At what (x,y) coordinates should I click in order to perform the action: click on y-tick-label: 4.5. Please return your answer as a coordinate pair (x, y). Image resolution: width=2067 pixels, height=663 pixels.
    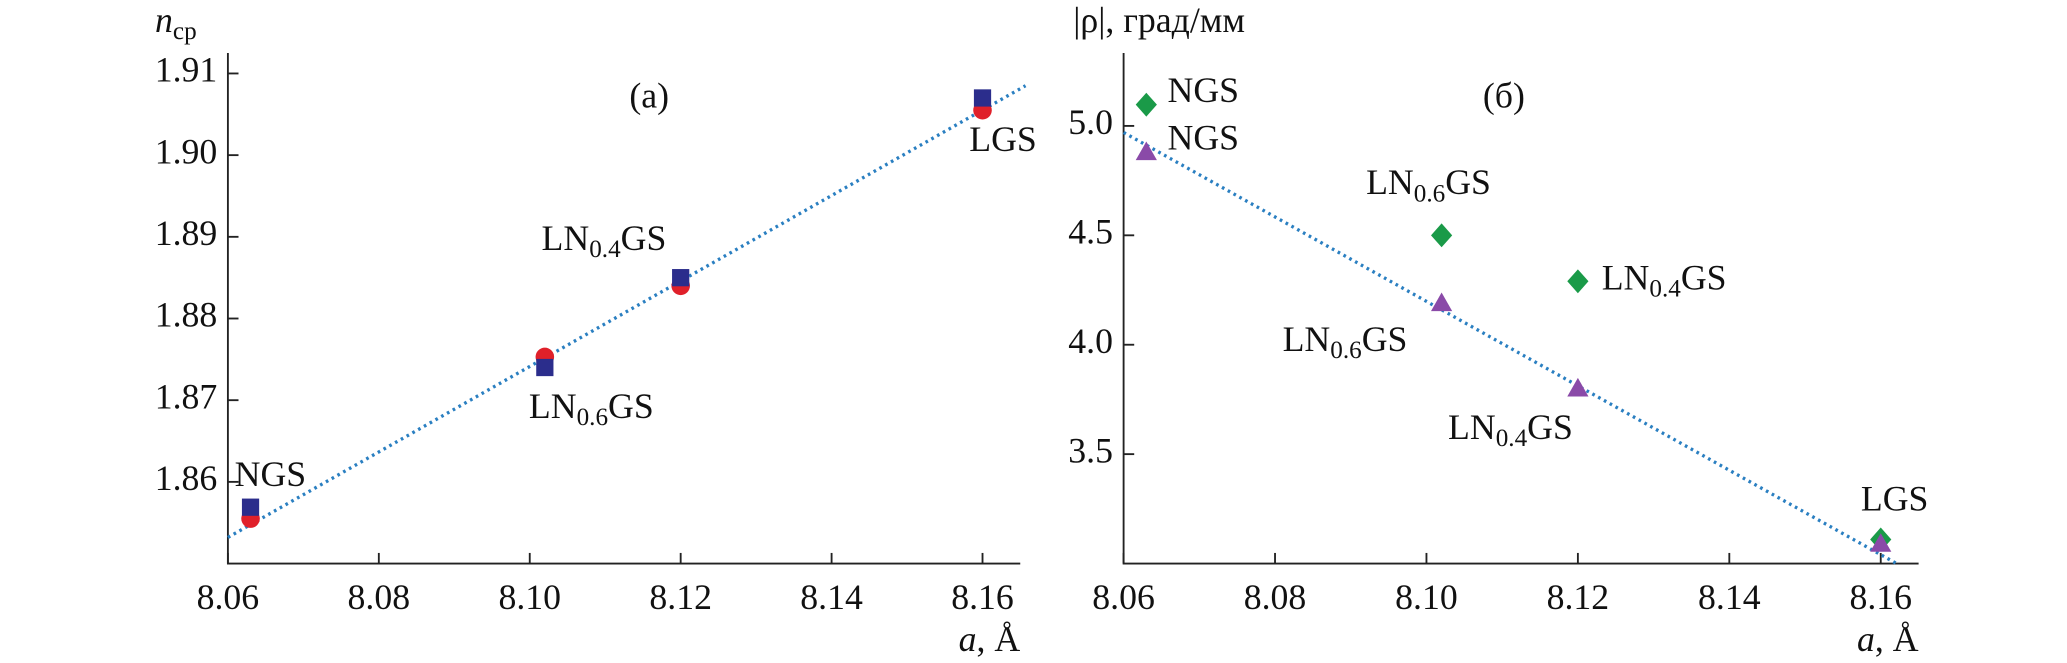
    Looking at the image, I should click on (1090, 232).